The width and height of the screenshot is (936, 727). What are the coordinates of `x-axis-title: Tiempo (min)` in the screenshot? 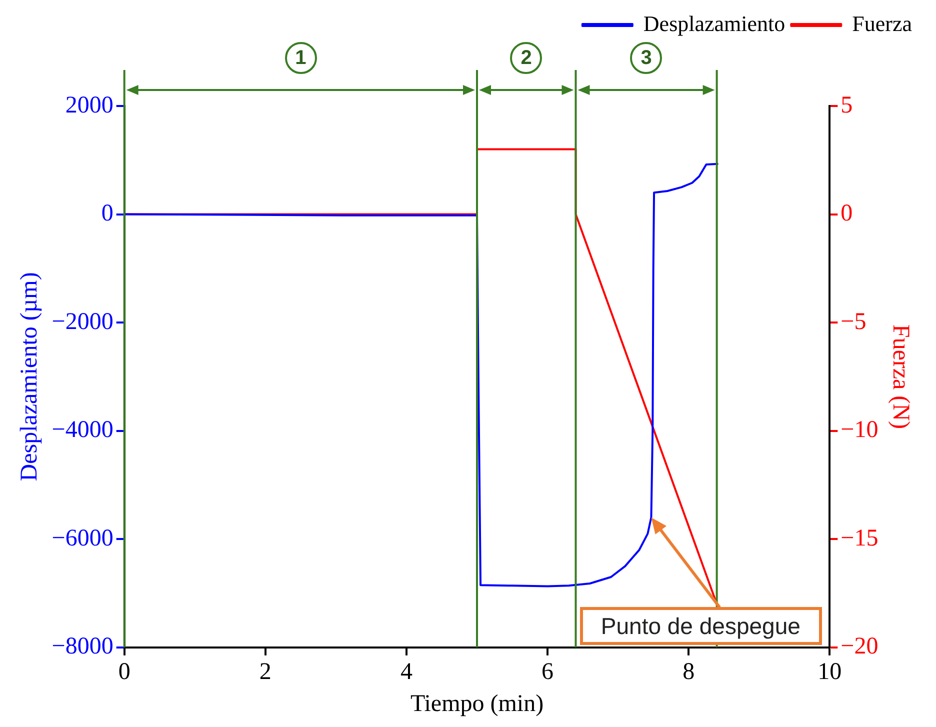 It's located at (477, 703).